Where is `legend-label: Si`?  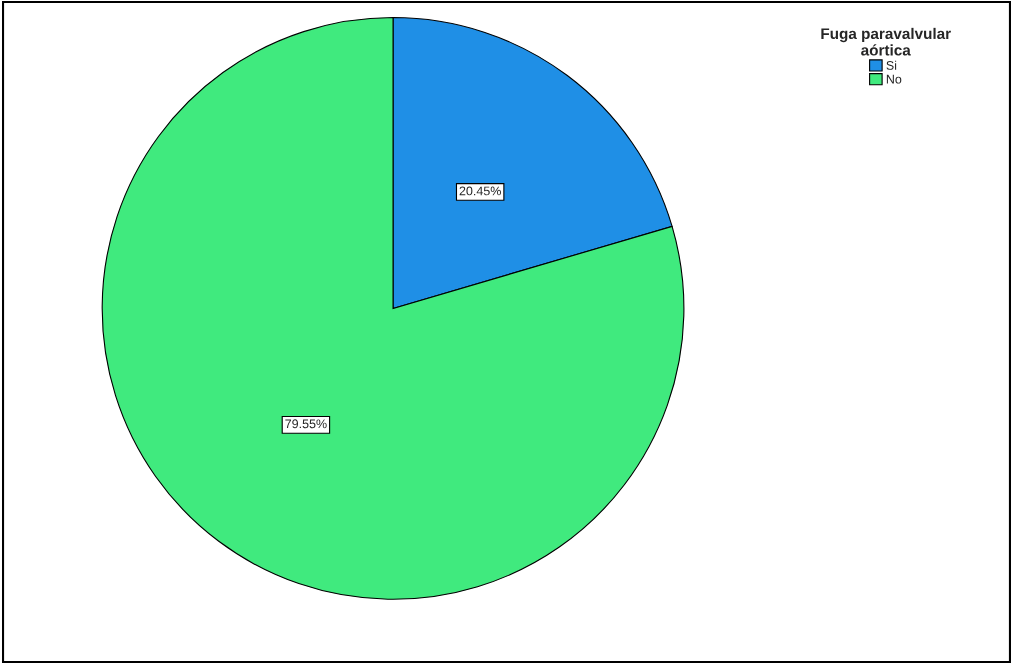
legend-label: Si is located at coordinates (891, 65).